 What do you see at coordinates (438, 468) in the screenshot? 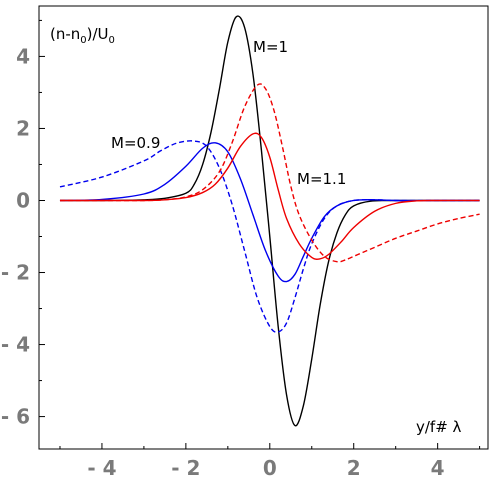
I see `x-tick-label: 4` at bounding box center [438, 468].